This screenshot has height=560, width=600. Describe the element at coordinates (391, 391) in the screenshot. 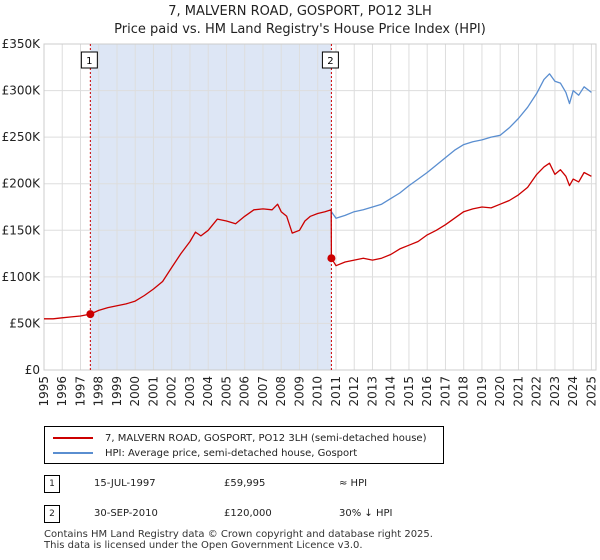

I see `x-tick-label: 2014` at that location.